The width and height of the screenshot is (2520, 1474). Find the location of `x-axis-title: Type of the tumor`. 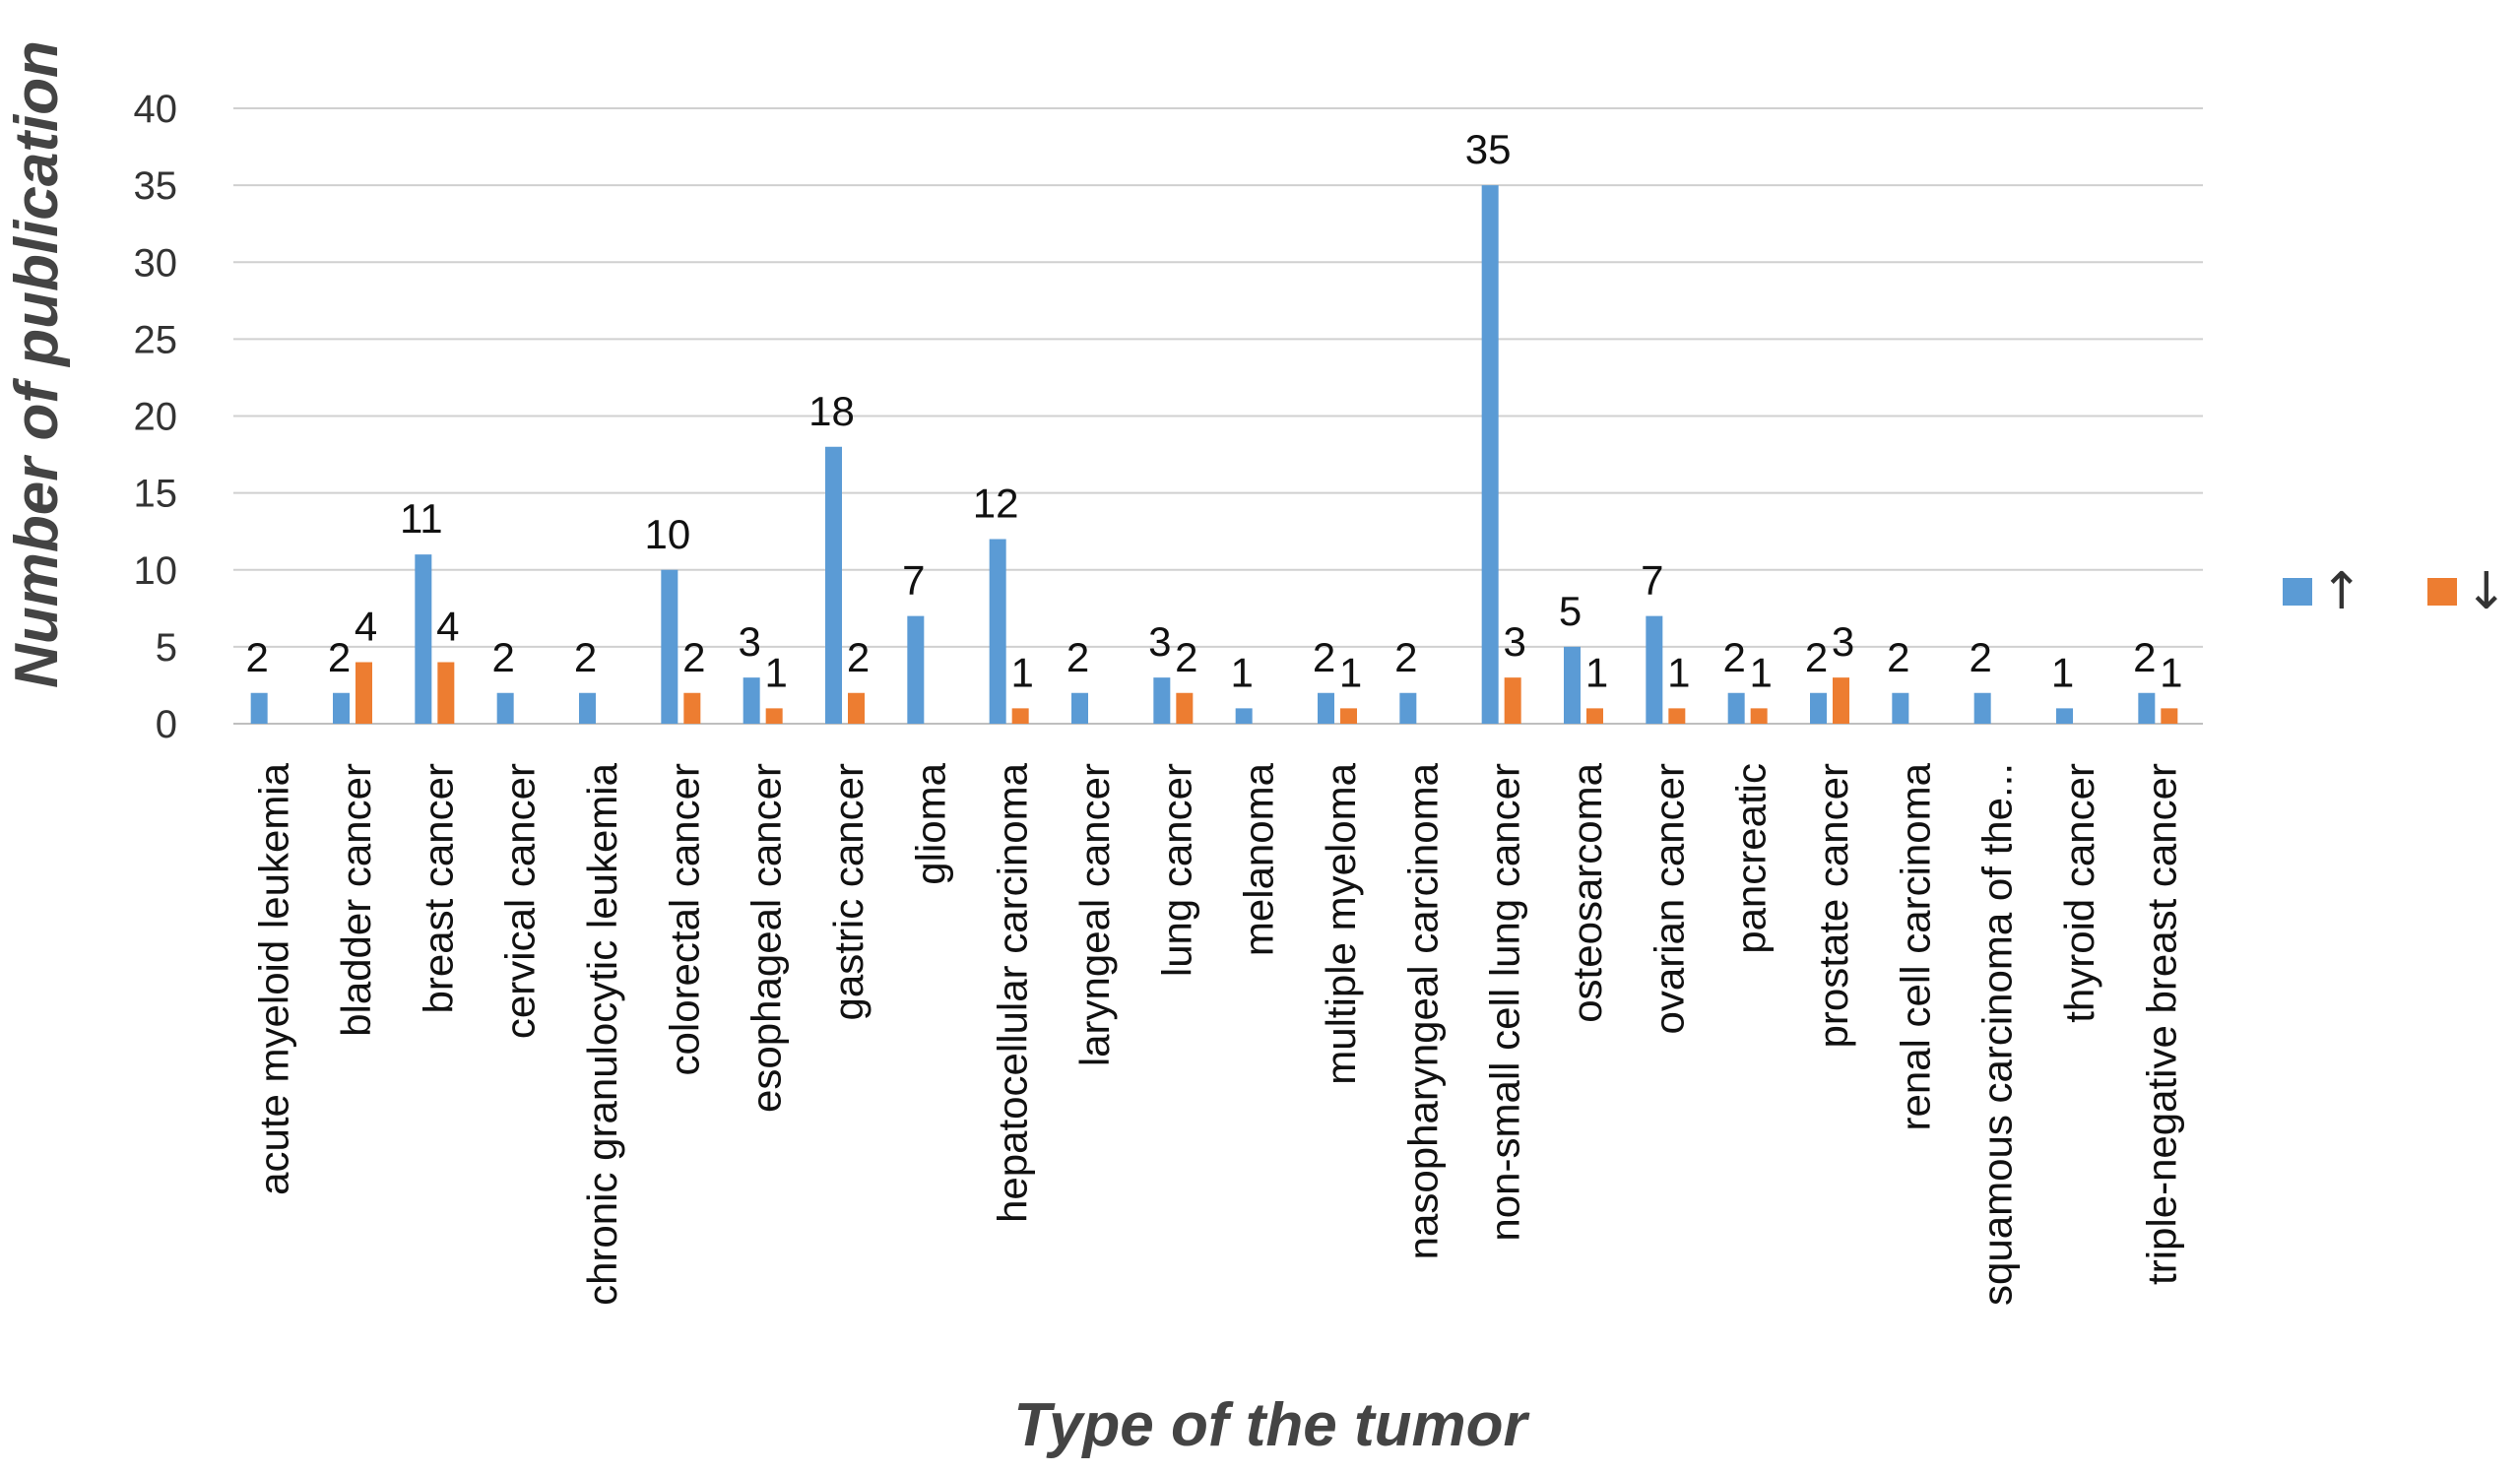

x-axis-title: Type of the tumor is located at coordinates (1271, 1425).